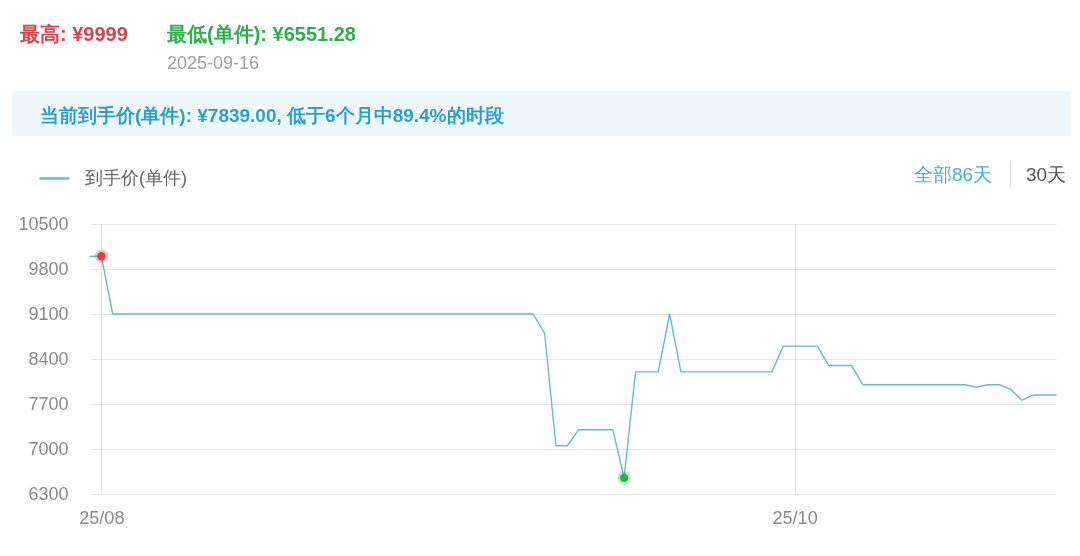 The height and width of the screenshot is (556, 1080). Describe the element at coordinates (48, 358) in the screenshot. I see `y-tick-label: 8400` at that location.